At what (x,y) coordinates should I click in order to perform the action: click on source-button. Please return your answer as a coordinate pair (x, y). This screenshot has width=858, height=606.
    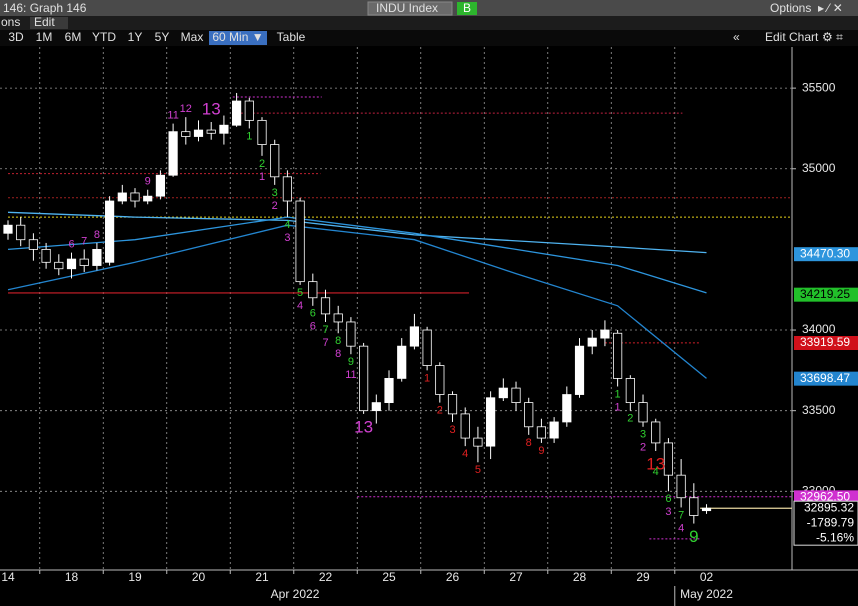
    Looking at the image, I should click on (467, 8).